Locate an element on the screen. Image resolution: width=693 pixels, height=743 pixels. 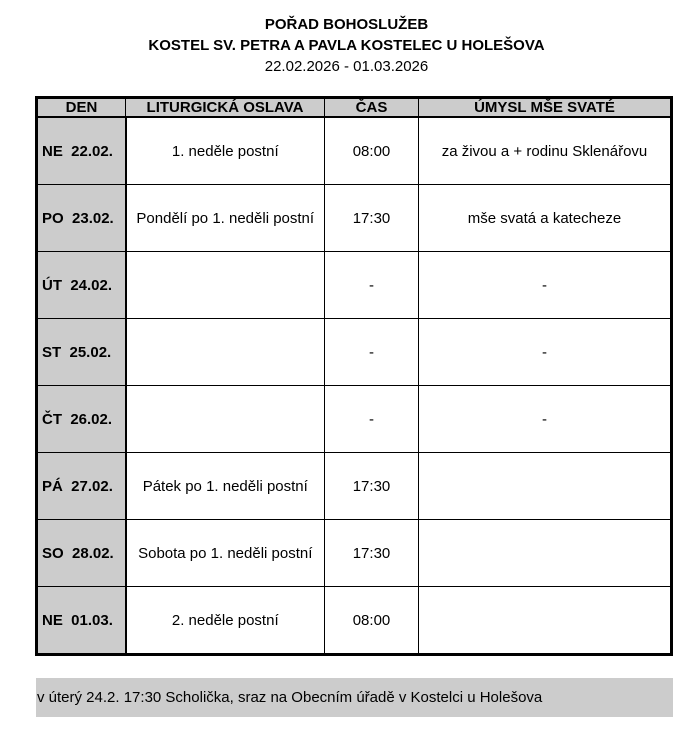
intention-cell: za živou a + rodinu Sklenářovu is located at coordinates (545, 150).